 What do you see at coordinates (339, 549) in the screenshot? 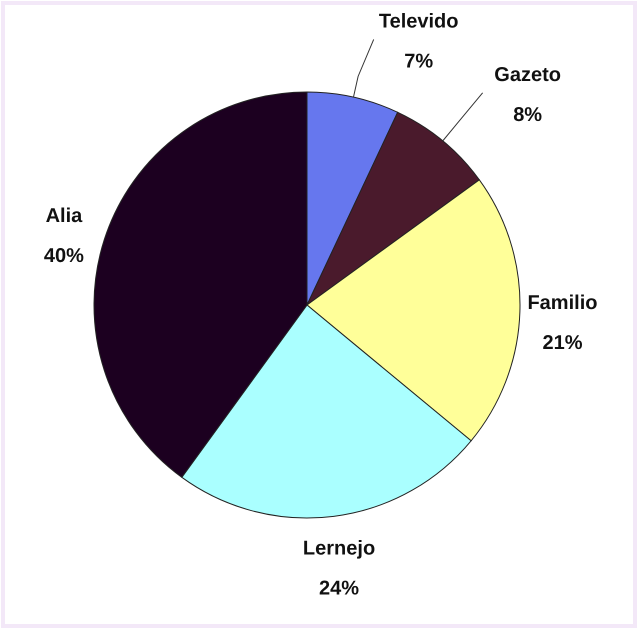
I see `slice-label: Lernejo` at bounding box center [339, 549].